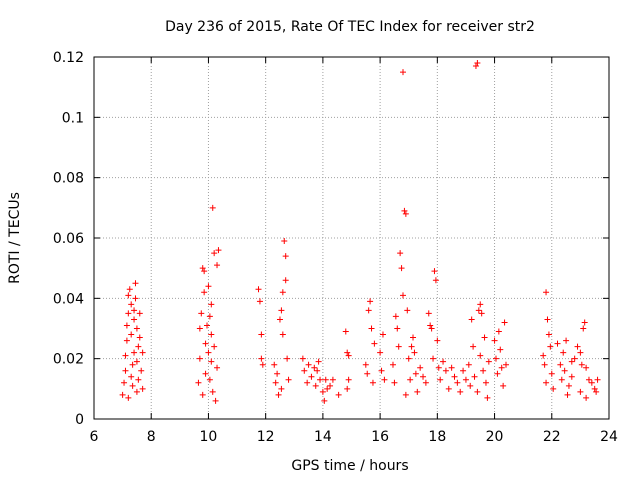  Describe the element at coordinates (323, 437) in the screenshot. I see `x-tick-label: 14` at that location.